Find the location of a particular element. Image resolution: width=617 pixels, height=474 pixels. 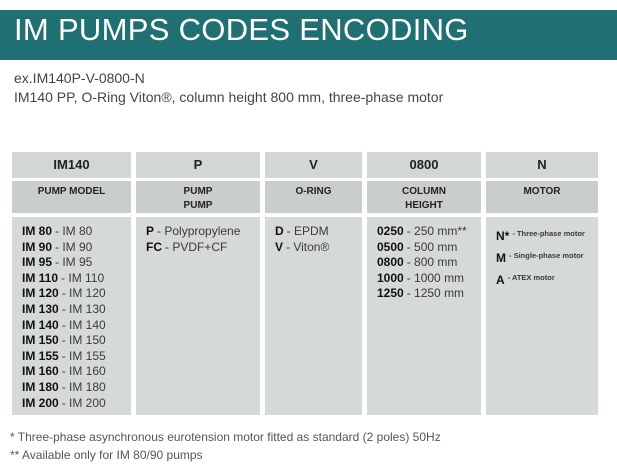

item-code: IM 90 is located at coordinates (37, 246).